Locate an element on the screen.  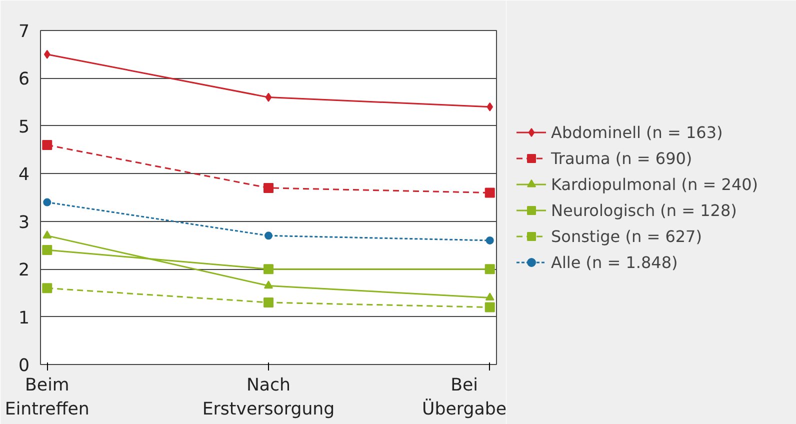
y-tick-label: 6 is located at coordinates (24, 80).